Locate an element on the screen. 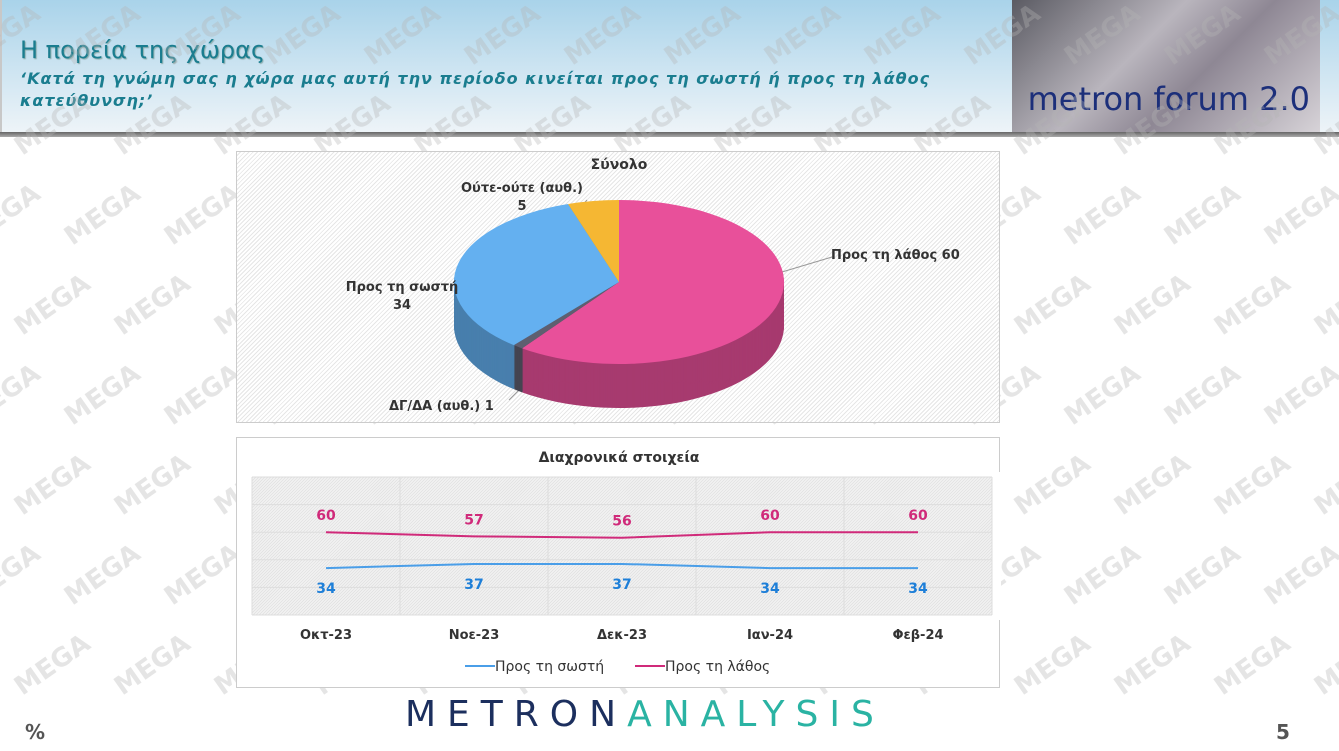  x-tick-label: Οκτ-23 is located at coordinates (326, 635).